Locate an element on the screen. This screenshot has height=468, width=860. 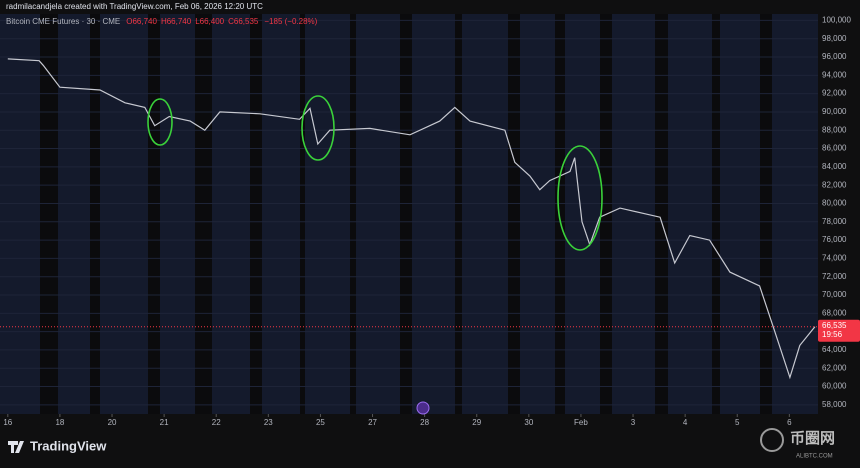
x-tick-label: 21 is located at coordinates (164, 422).